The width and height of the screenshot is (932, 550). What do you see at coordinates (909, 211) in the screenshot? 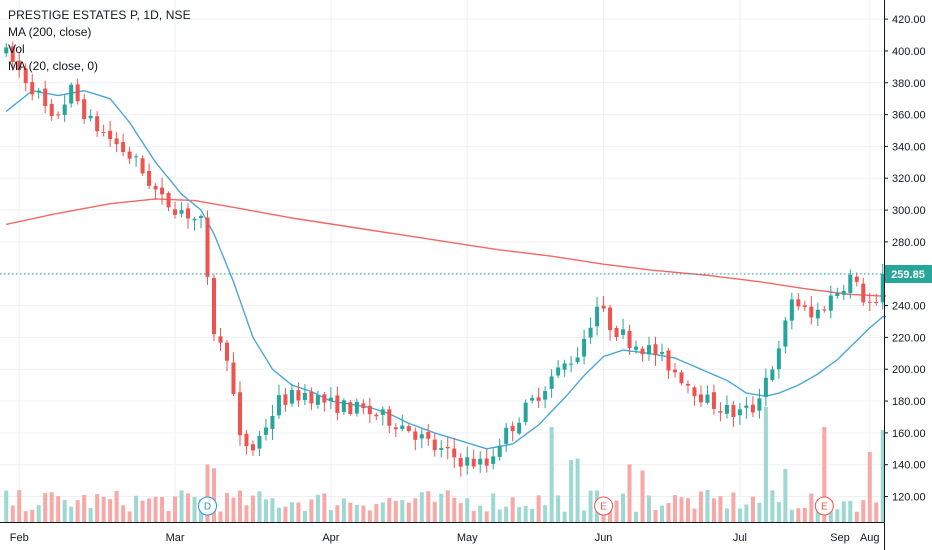
I see `price-tick-label: 300.00` at bounding box center [909, 211].